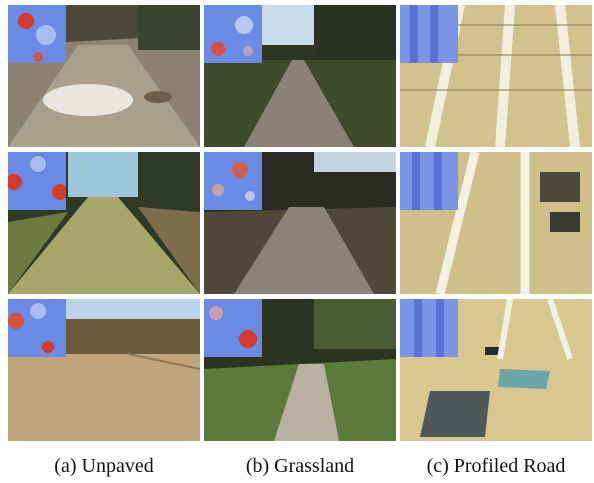  What do you see at coordinates (300, 466) in the screenshot?
I see `caption-grassland: (b) Grassland` at bounding box center [300, 466].